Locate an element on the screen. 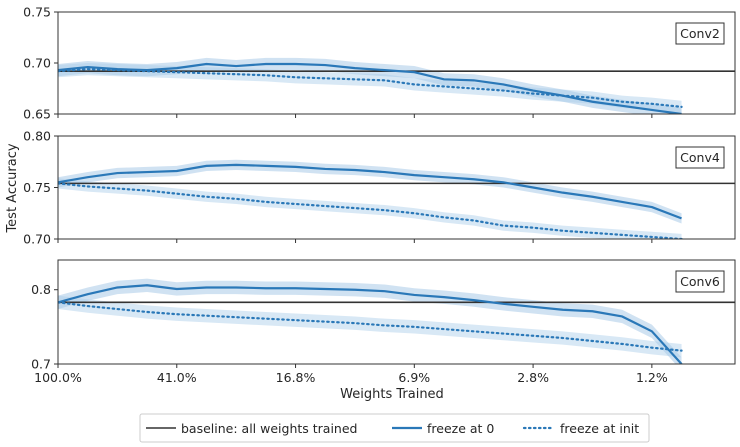 The image size is (740, 447). x-tick-label: 41.0% is located at coordinates (177, 377).